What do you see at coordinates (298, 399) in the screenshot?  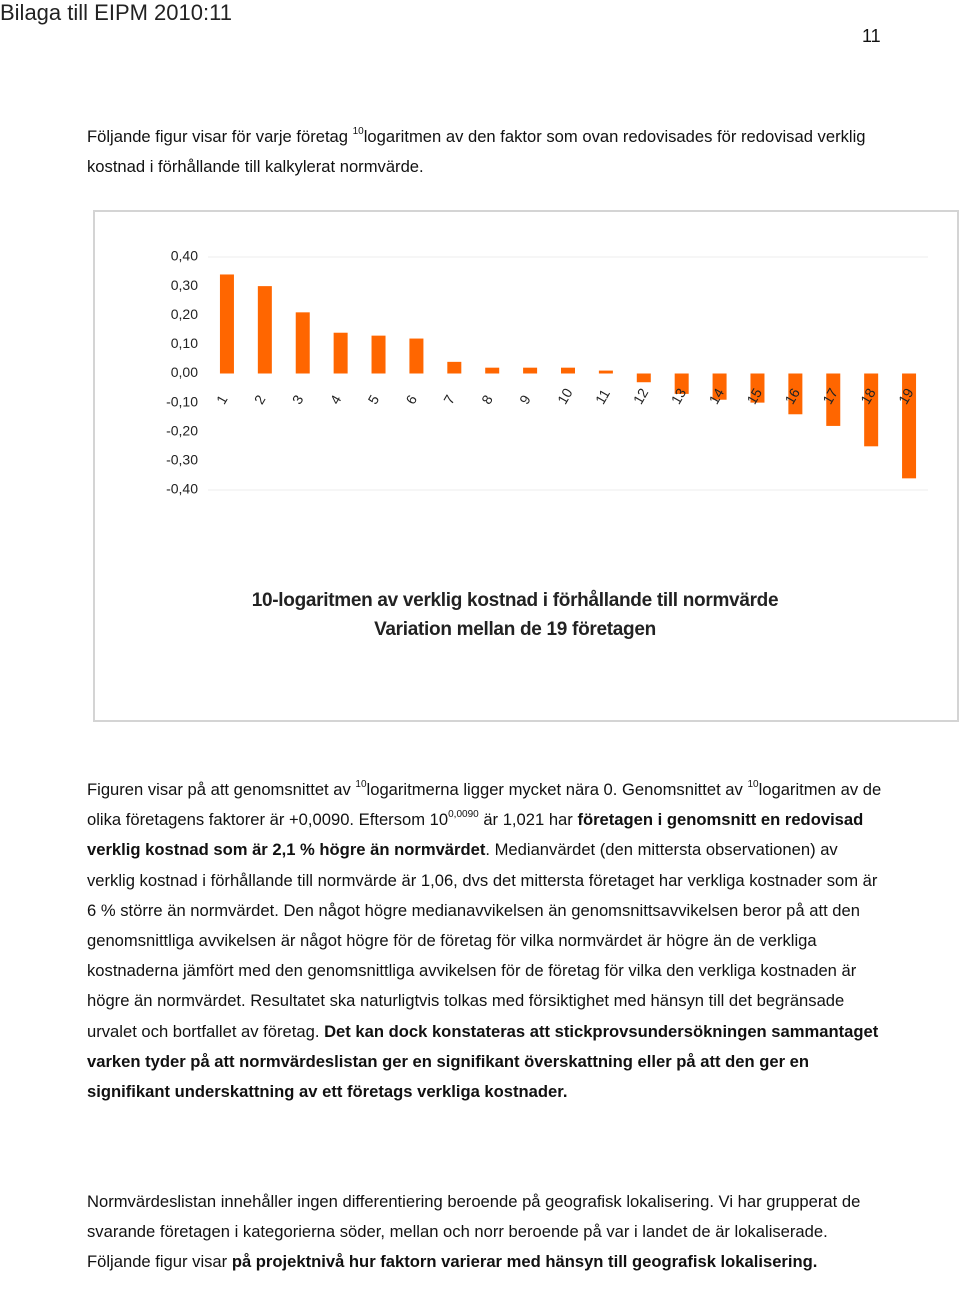 I see `x-tick-label: 3` at bounding box center [298, 399].